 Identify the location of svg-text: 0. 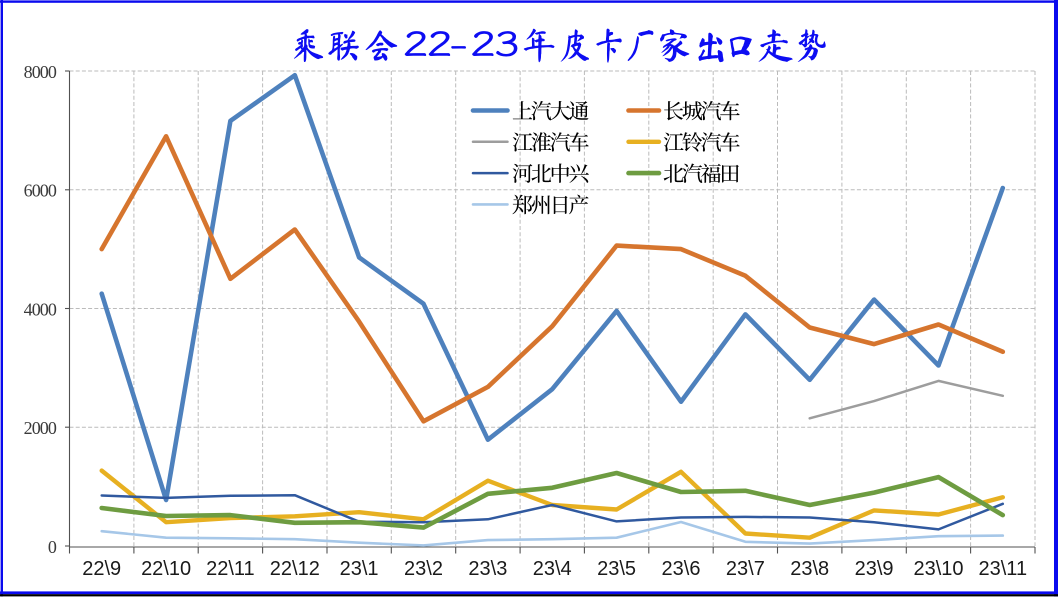
(52, 547).